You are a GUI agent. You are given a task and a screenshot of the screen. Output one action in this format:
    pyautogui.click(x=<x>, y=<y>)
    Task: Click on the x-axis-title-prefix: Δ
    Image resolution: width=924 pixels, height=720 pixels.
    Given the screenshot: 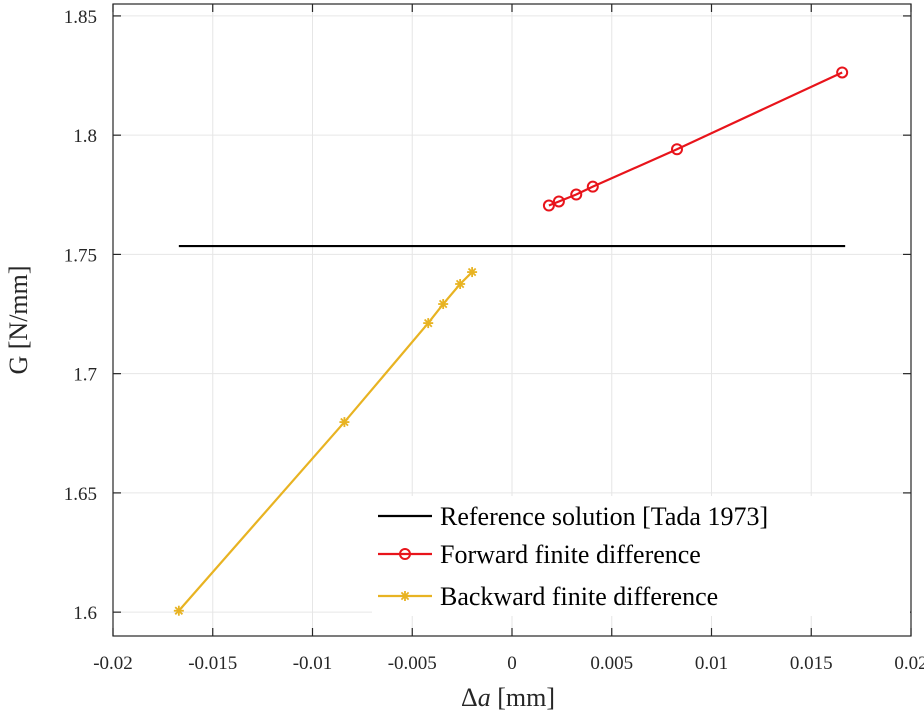 What is the action you would take?
    pyautogui.click(x=469, y=697)
    